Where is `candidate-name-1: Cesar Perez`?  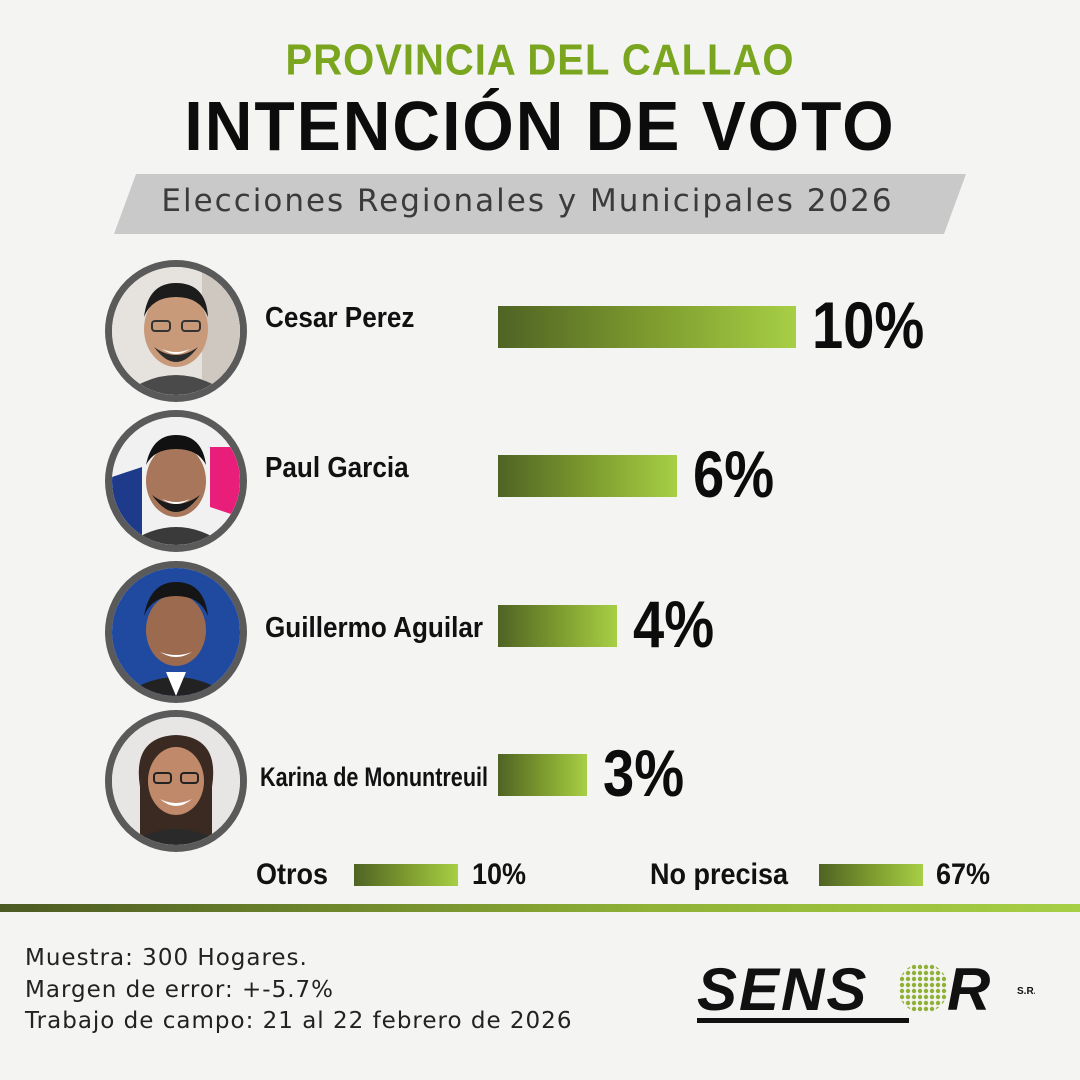
candidate-name-1: Cesar Perez is located at coordinates (340, 318).